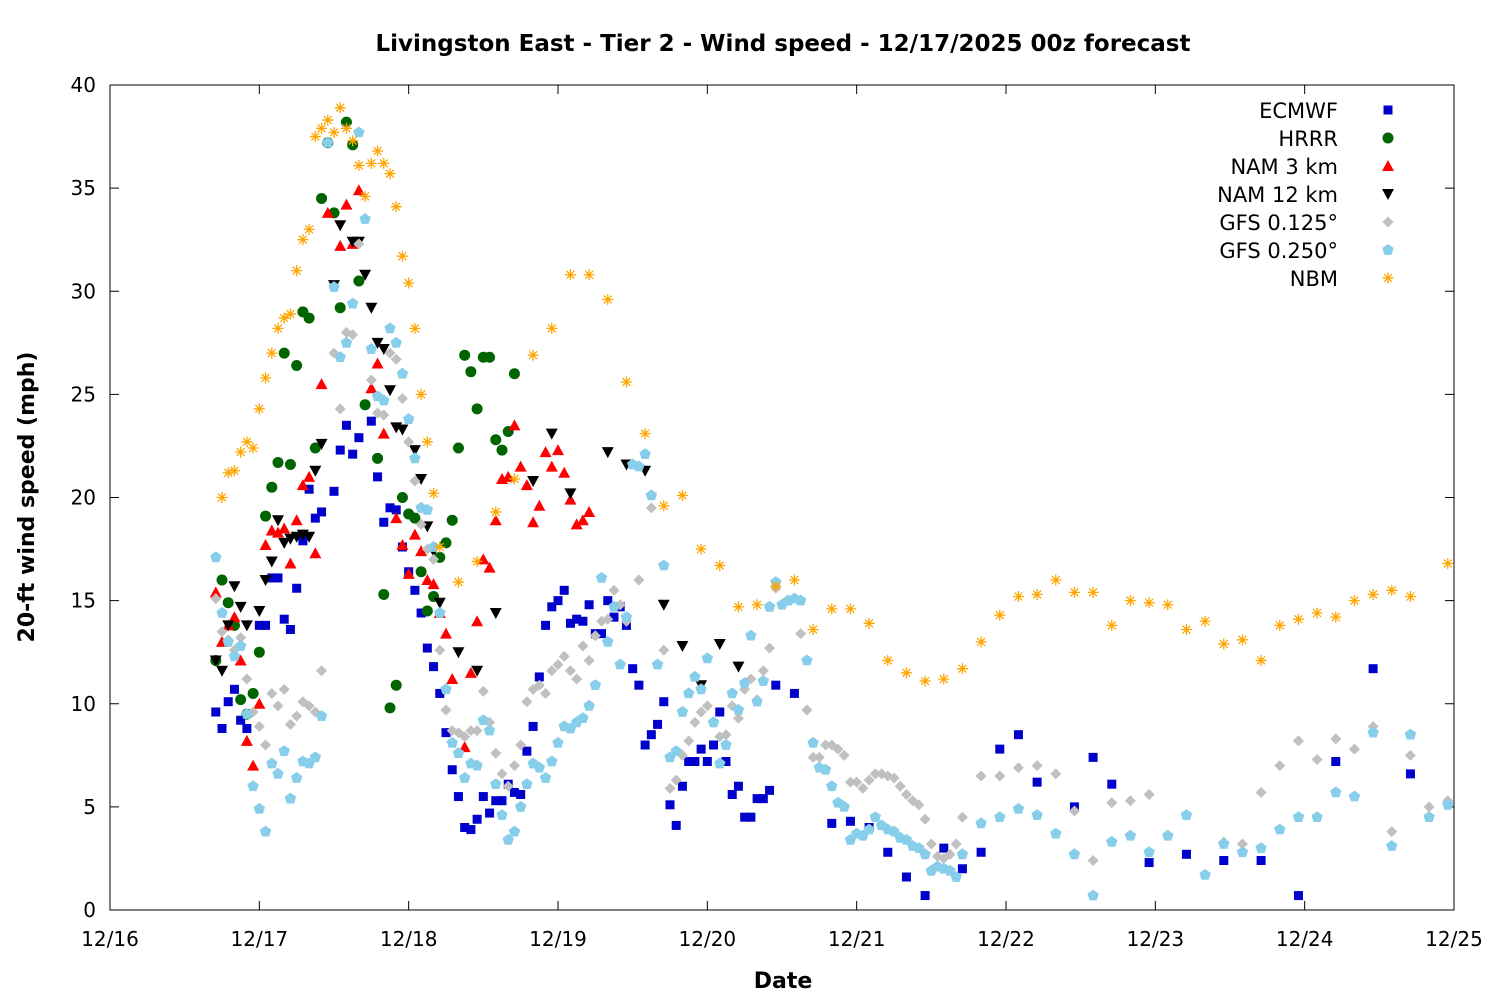  What do you see at coordinates (83, 188) in the screenshot?
I see `y-tick-label: 35` at bounding box center [83, 188].